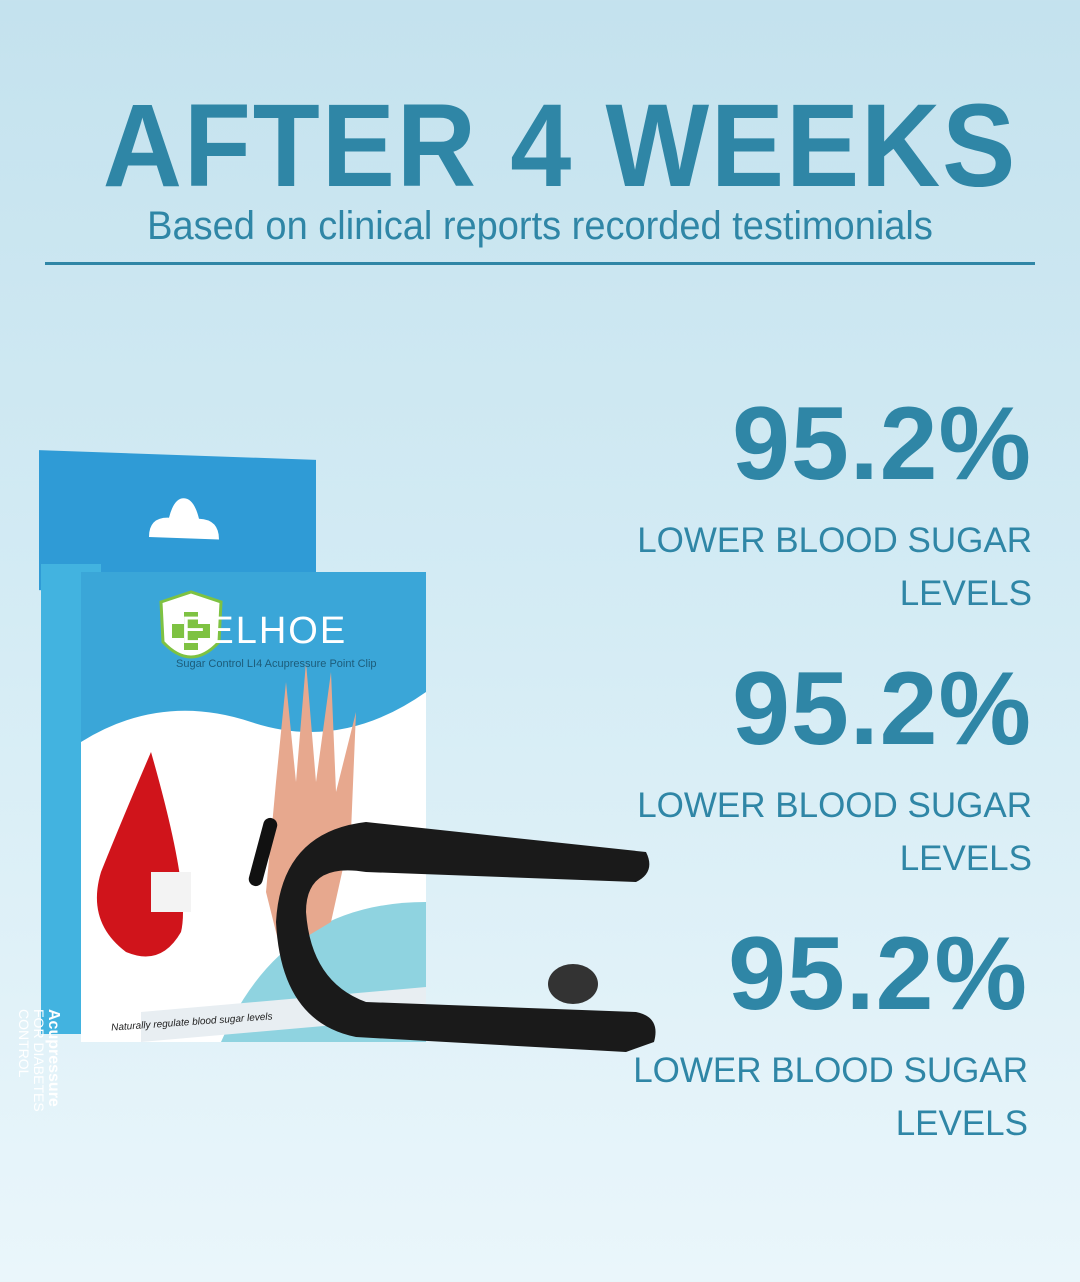 This screenshot has height=1282, width=1080. What do you see at coordinates (788, 1036) in the screenshot?
I see `stat-3: 95.2% LOWER BLOOD SUGAR LEVELS` at bounding box center [788, 1036].